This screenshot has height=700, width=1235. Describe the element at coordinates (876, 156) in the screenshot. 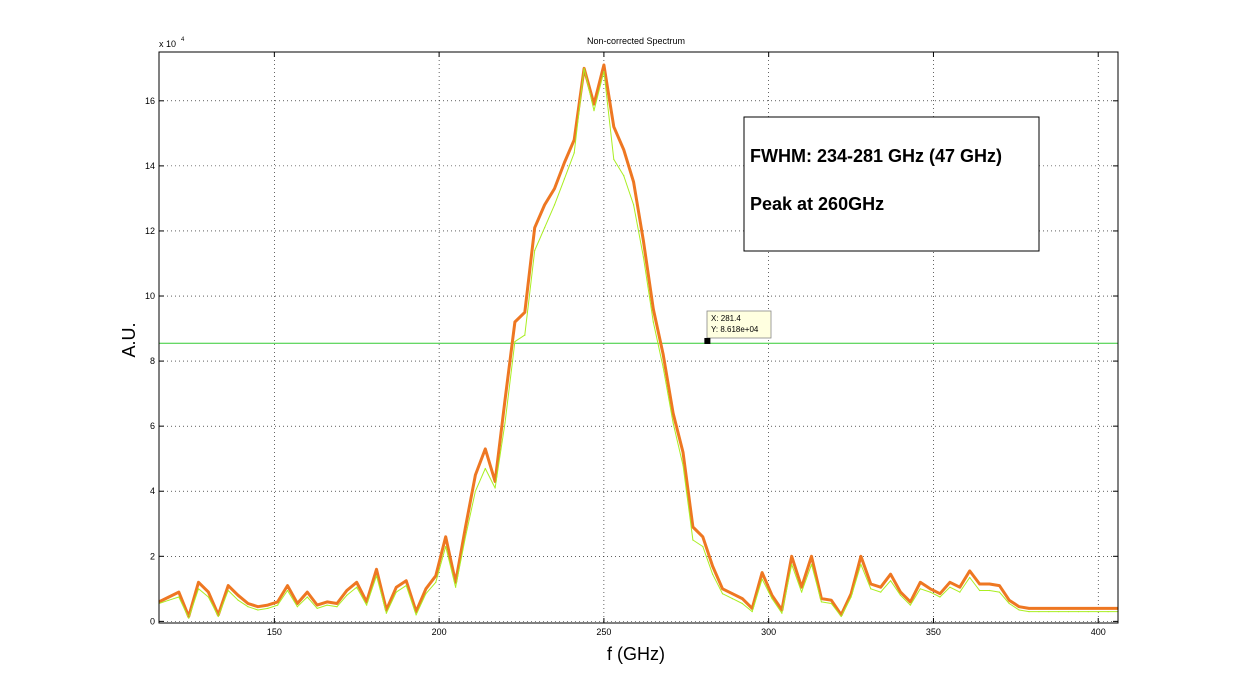

I see `annotation-fwhm: FWHM: 234-281 GHz (47 GHz)` at that location.